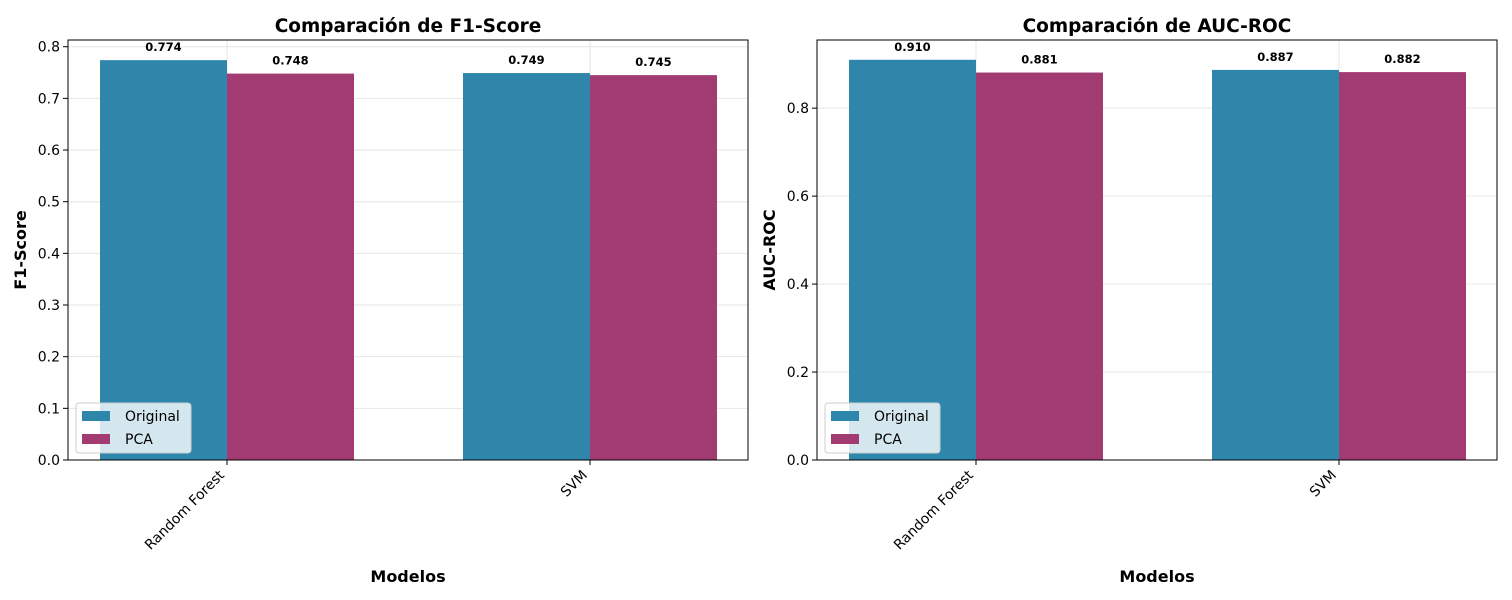 The image size is (1512, 600). Describe the element at coordinates (49, 203) in the screenshot. I see `y-tick-label: 0.5` at that location.